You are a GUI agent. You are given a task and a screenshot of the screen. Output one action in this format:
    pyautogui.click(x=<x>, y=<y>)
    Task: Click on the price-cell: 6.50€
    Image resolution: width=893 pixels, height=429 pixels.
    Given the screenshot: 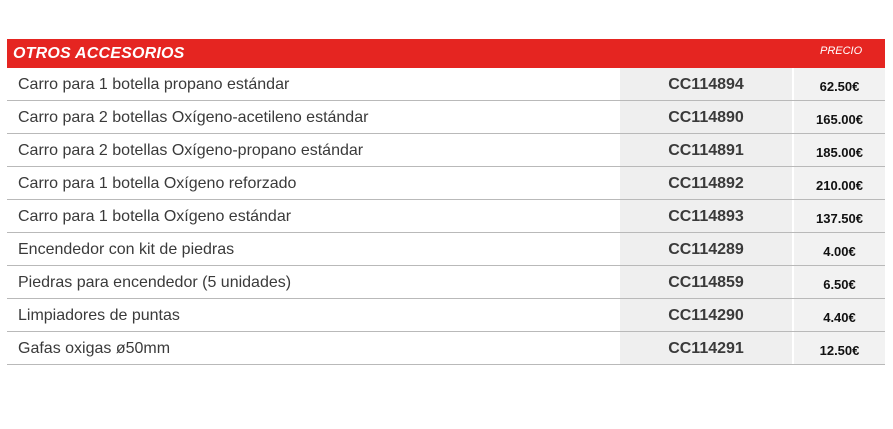 What is the action you would take?
    pyautogui.click(x=839, y=282)
    